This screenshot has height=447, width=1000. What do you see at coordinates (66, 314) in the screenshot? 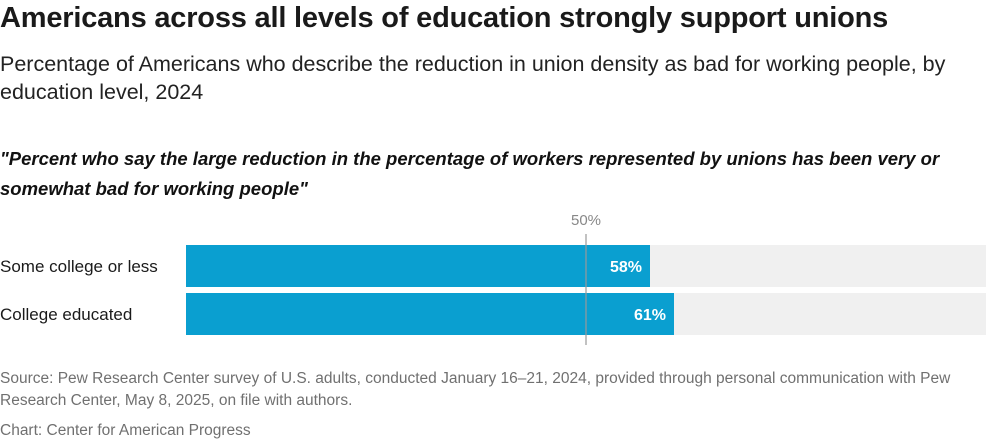
I see `category-label: College educated` at bounding box center [66, 314].